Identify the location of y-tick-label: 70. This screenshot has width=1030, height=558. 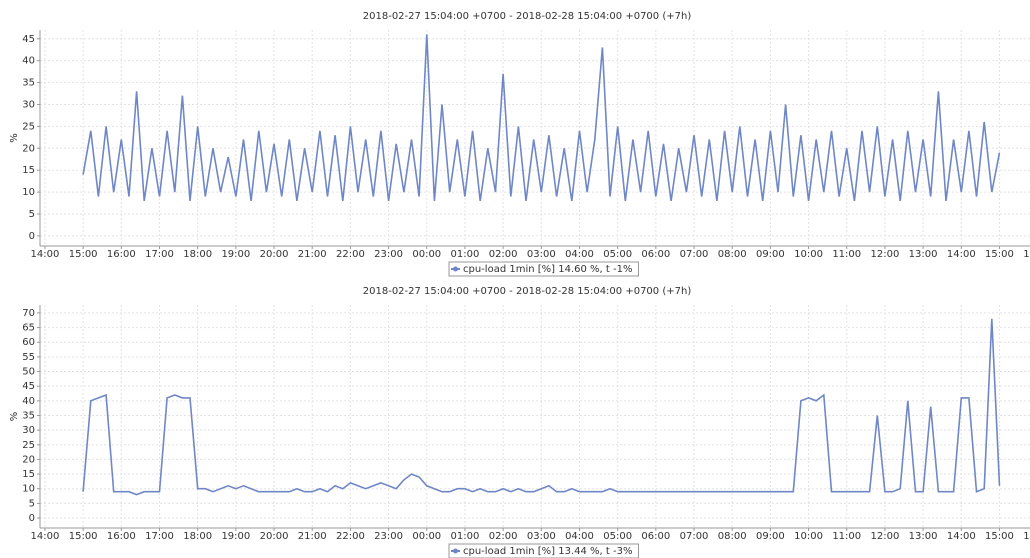
(28, 313).